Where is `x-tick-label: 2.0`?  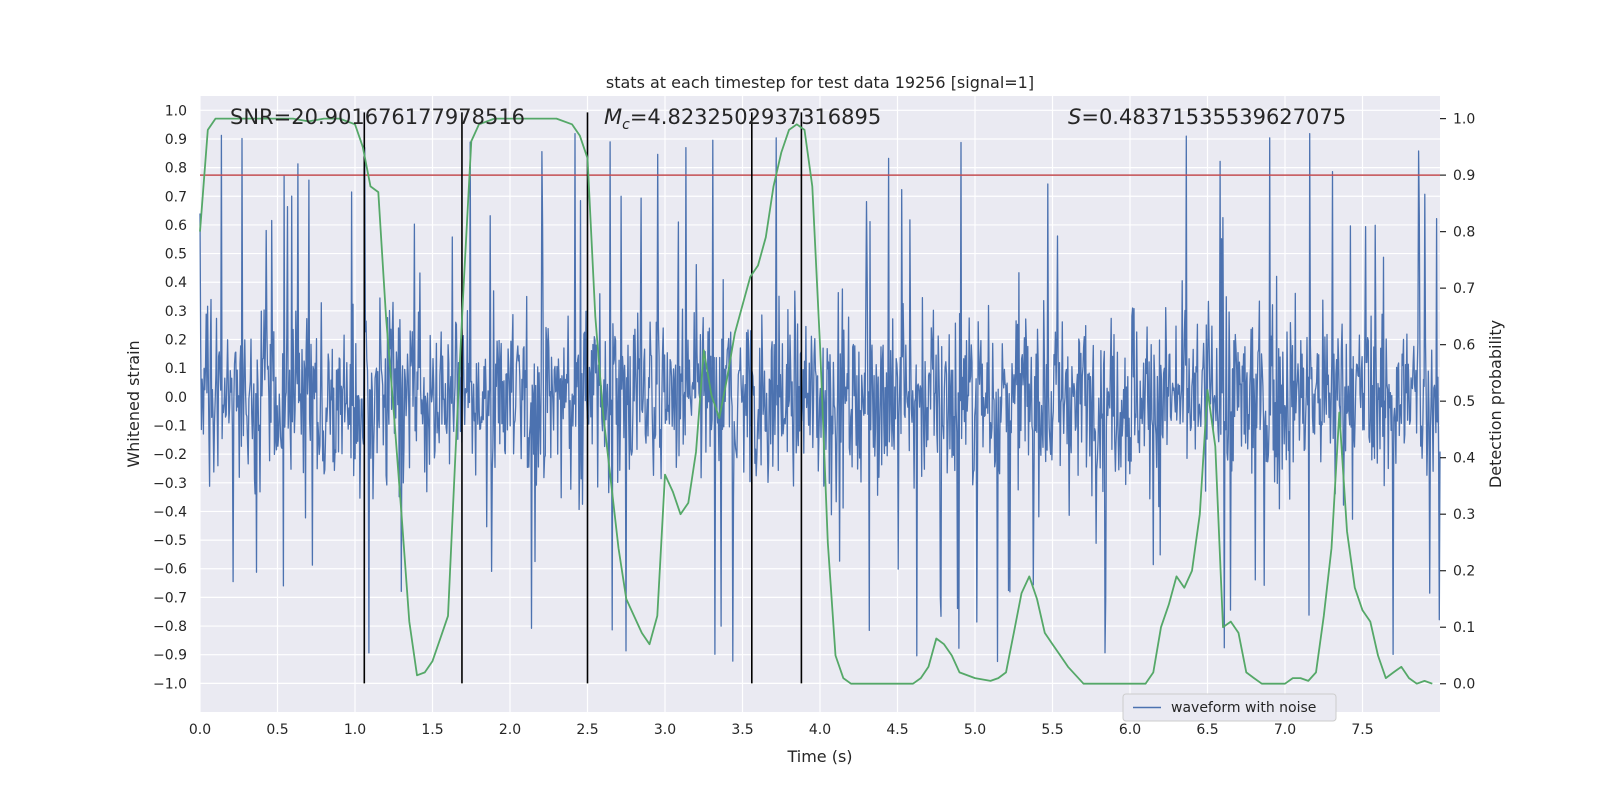
x-tick-label: 2.0 is located at coordinates (510, 730).